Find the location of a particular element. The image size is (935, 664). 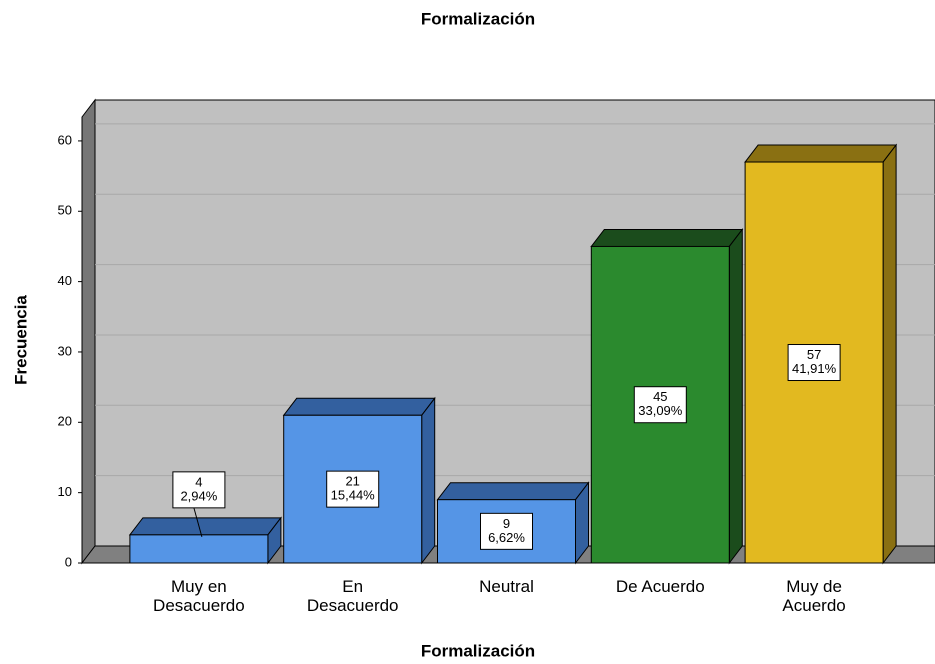

x-tick-label: Muy de Acuerdo is located at coordinates (814, 596).